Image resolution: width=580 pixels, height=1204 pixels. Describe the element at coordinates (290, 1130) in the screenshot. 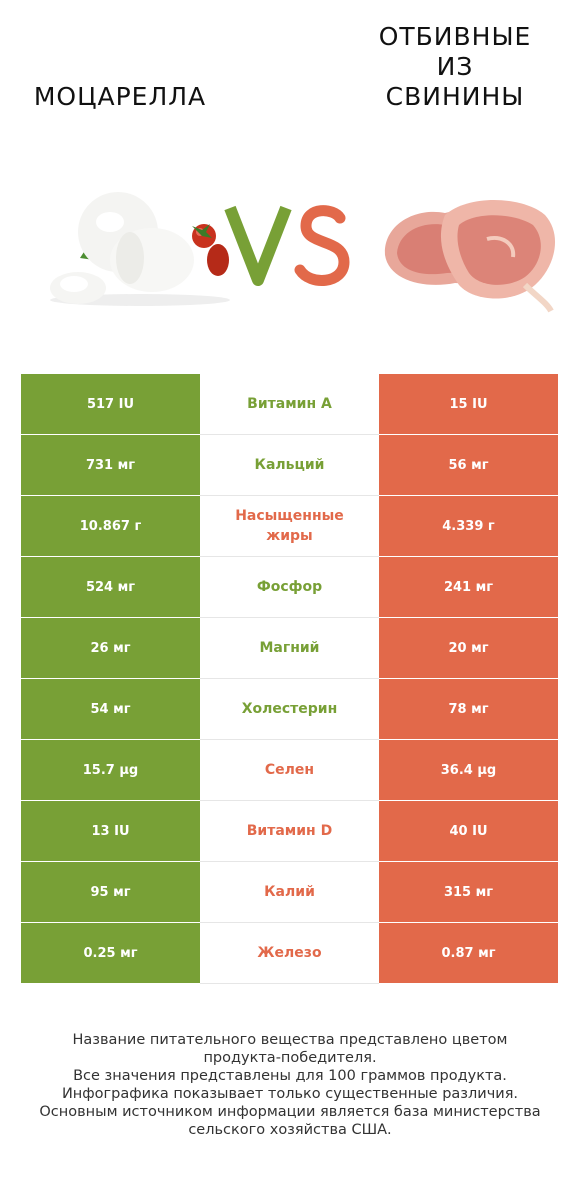

I see `footer-line: сельского хозяйства США.` at that location.